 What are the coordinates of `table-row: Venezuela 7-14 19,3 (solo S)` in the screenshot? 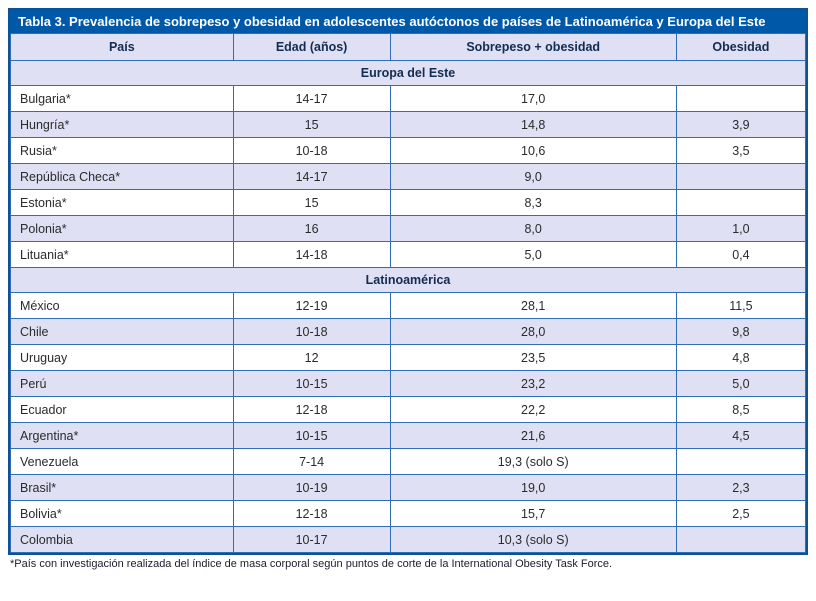 It's located at (408, 461).